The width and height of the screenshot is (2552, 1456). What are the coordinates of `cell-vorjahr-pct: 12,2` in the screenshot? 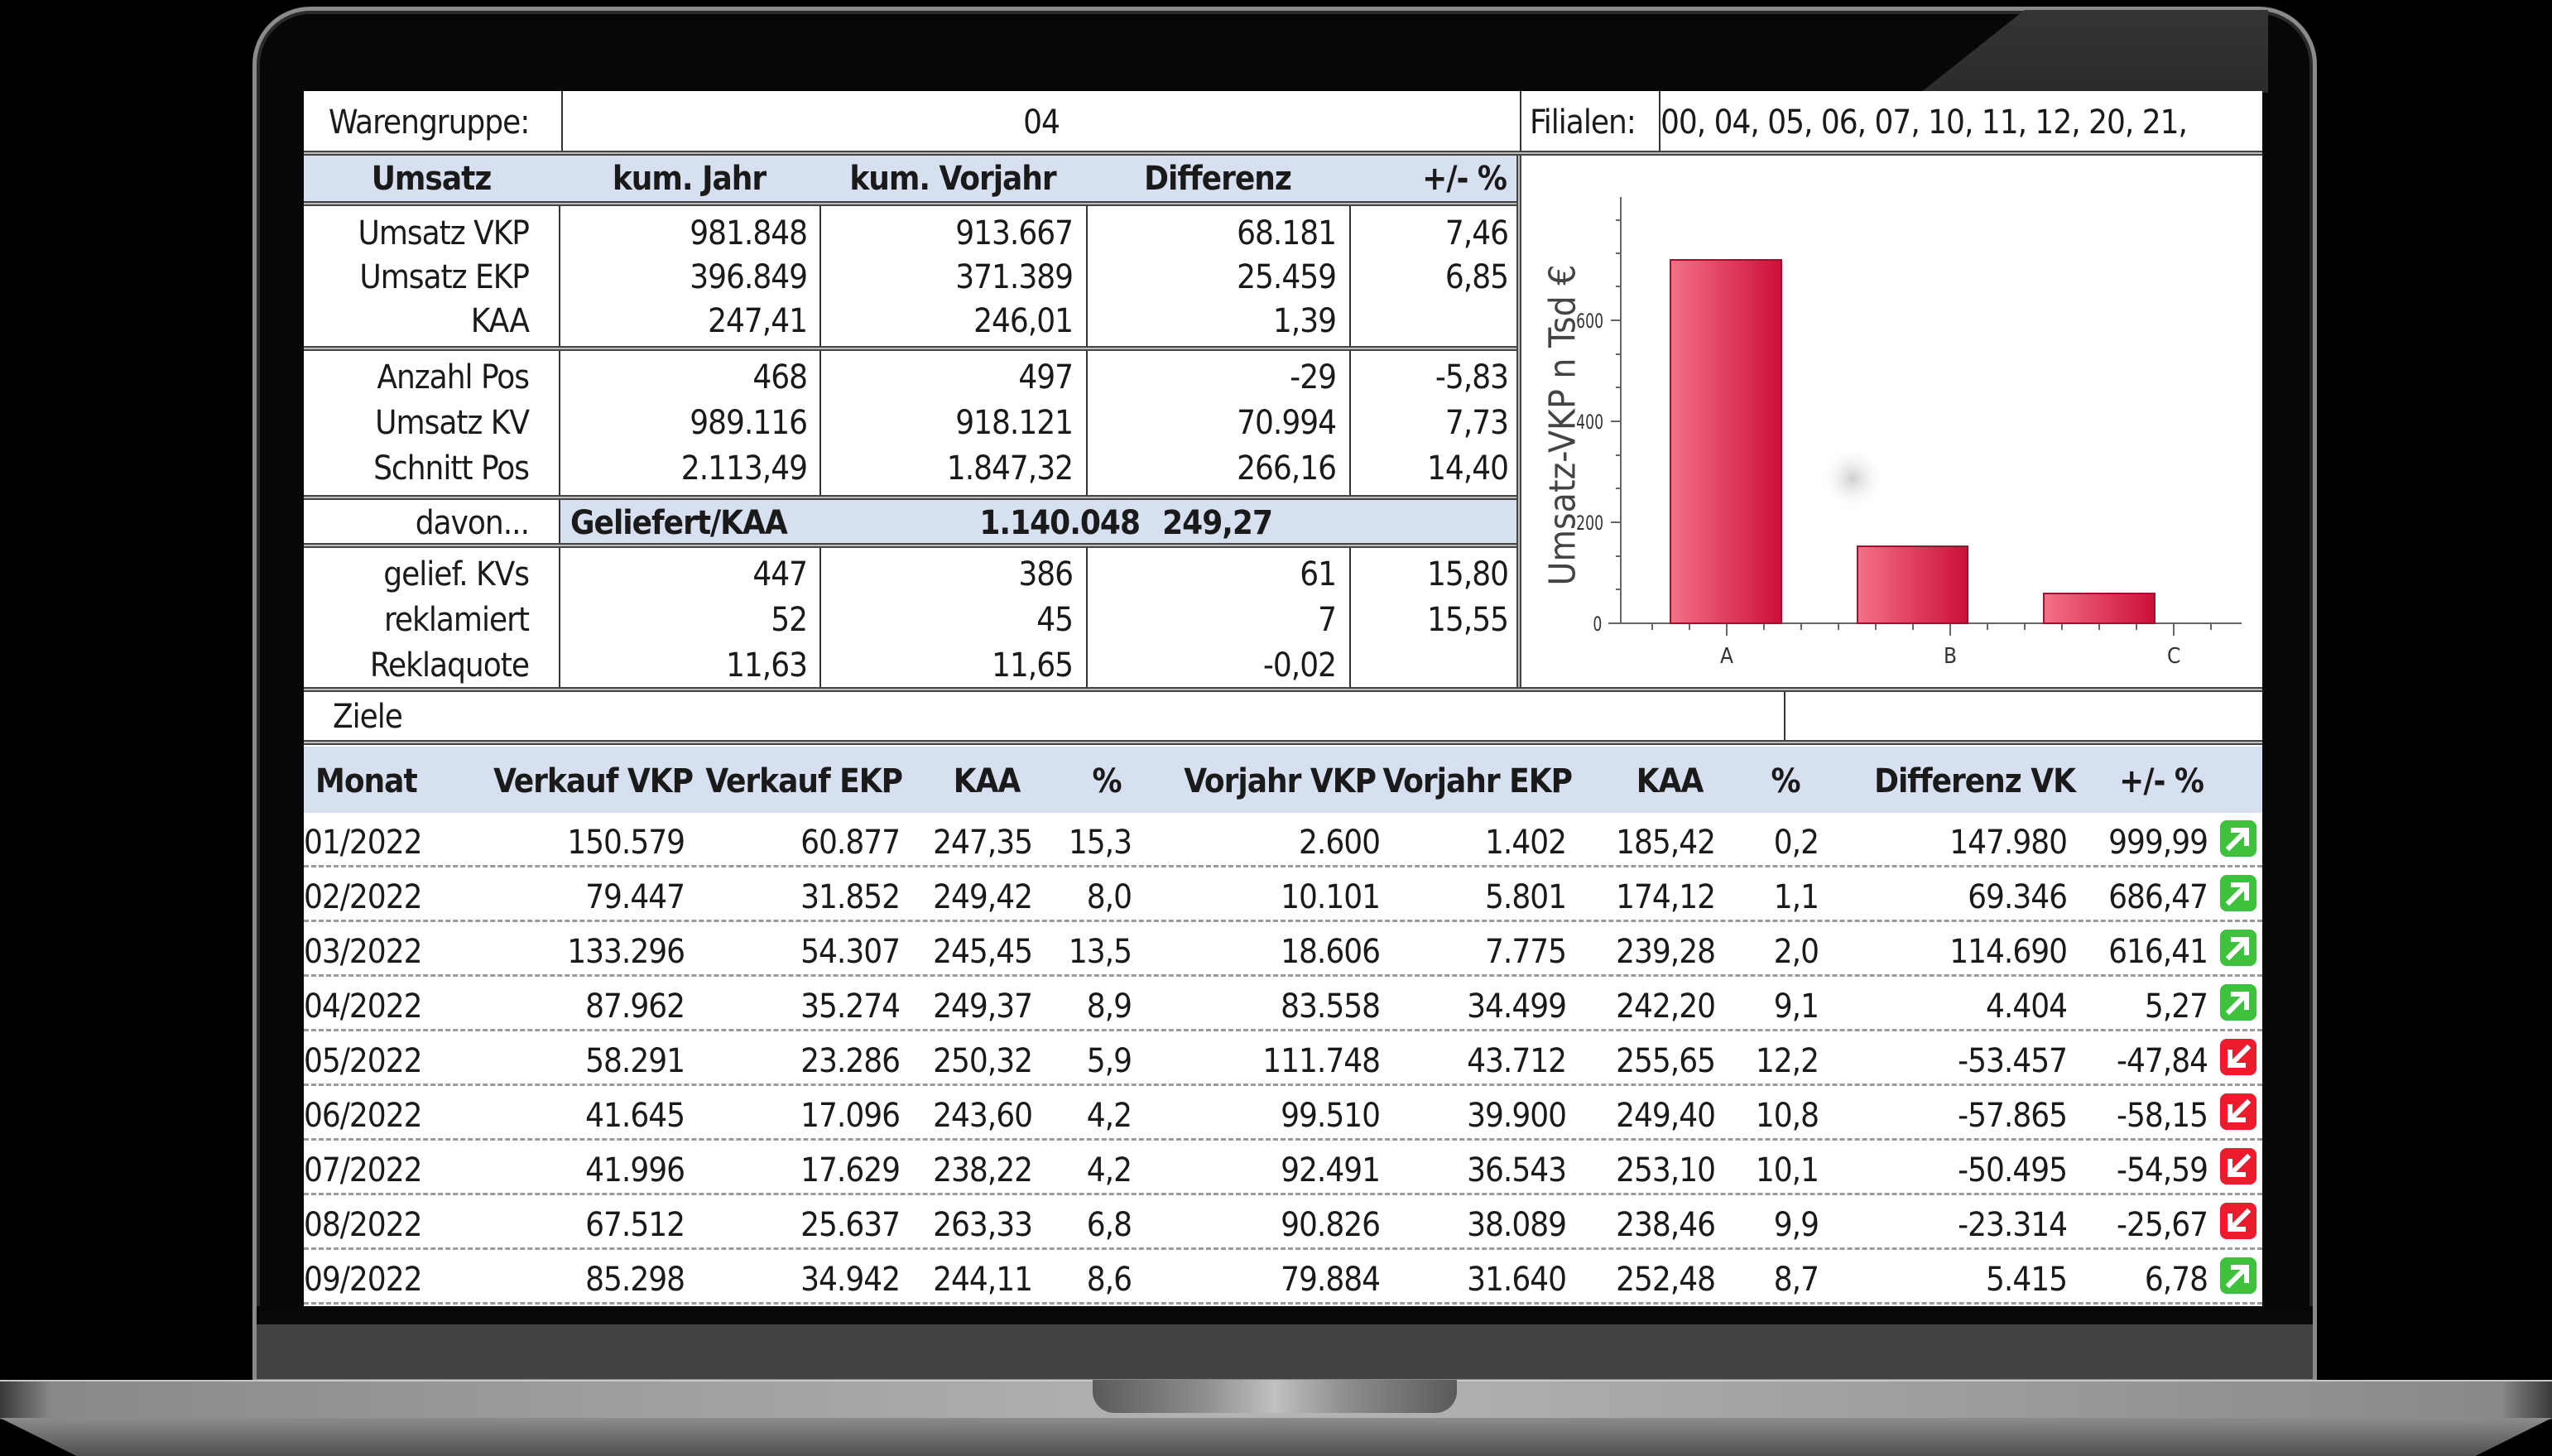 It's located at (1787, 1061).